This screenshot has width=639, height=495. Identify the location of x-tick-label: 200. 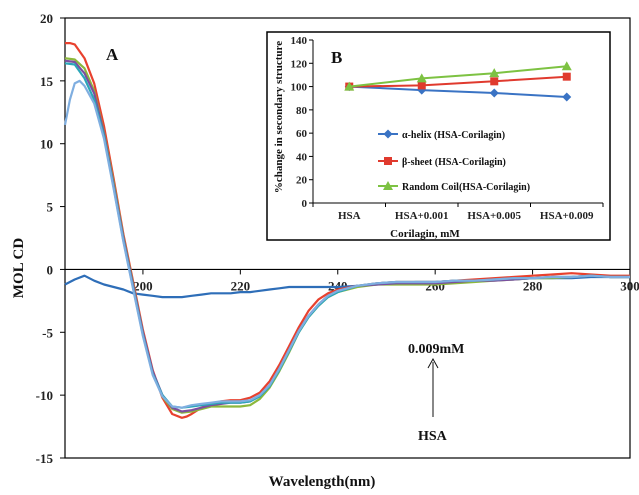
(143, 285).